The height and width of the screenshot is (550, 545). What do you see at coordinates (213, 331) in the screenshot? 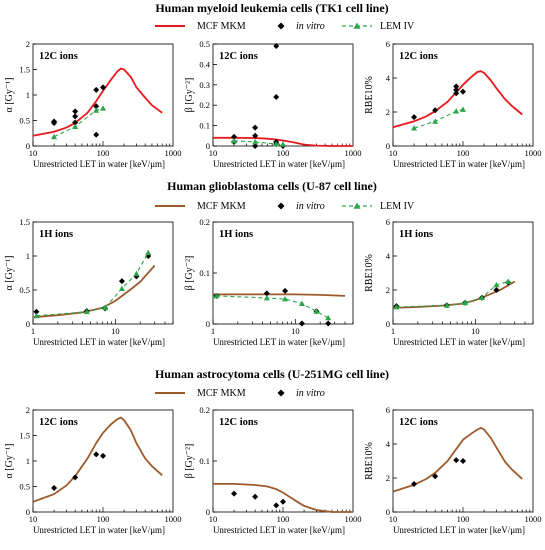
I see `x-tick-label: 1` at bounding box center [213, 331].